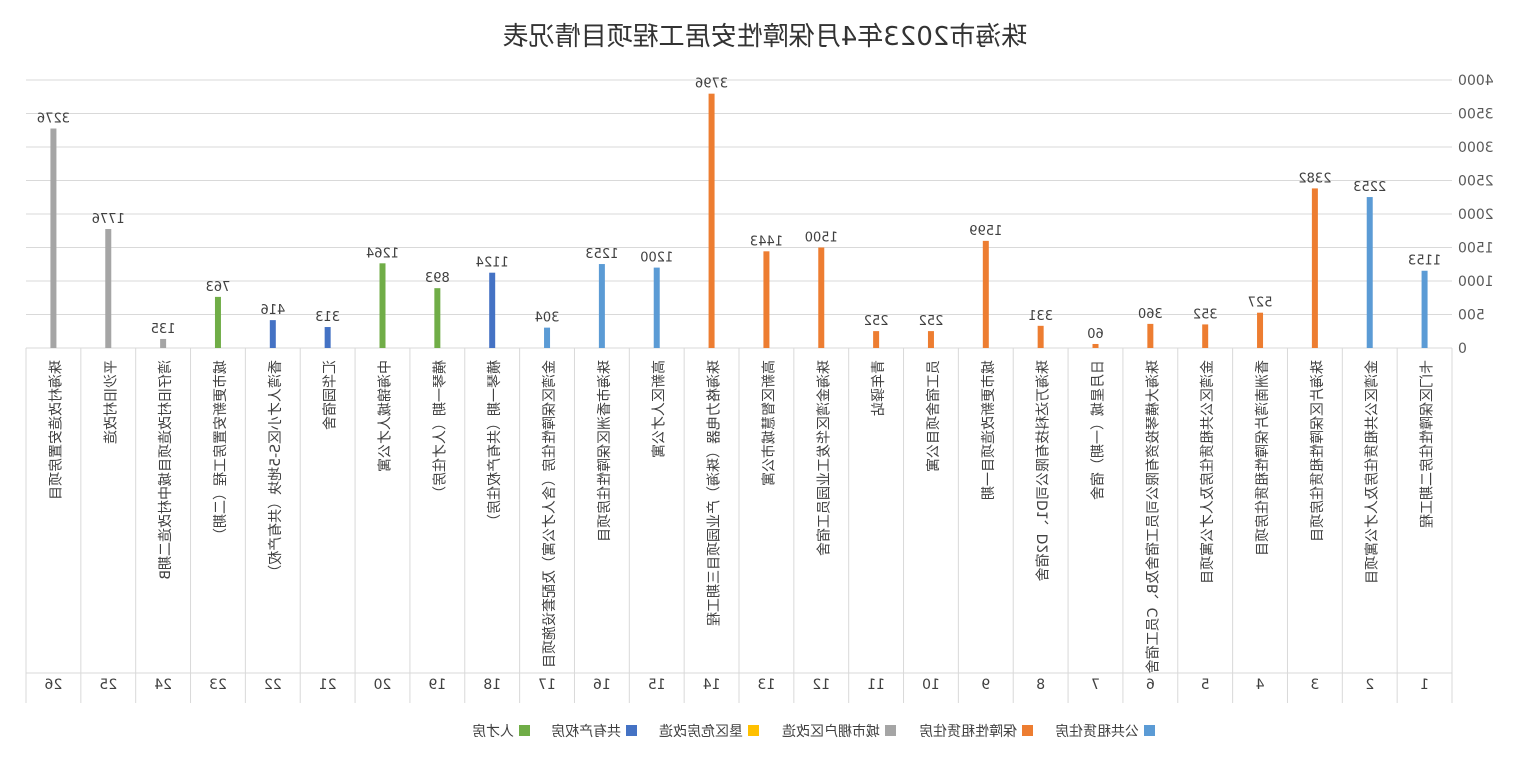 This screenshot has width=1530, height=768. I want to click on data-label: 763, so click(218, 287).